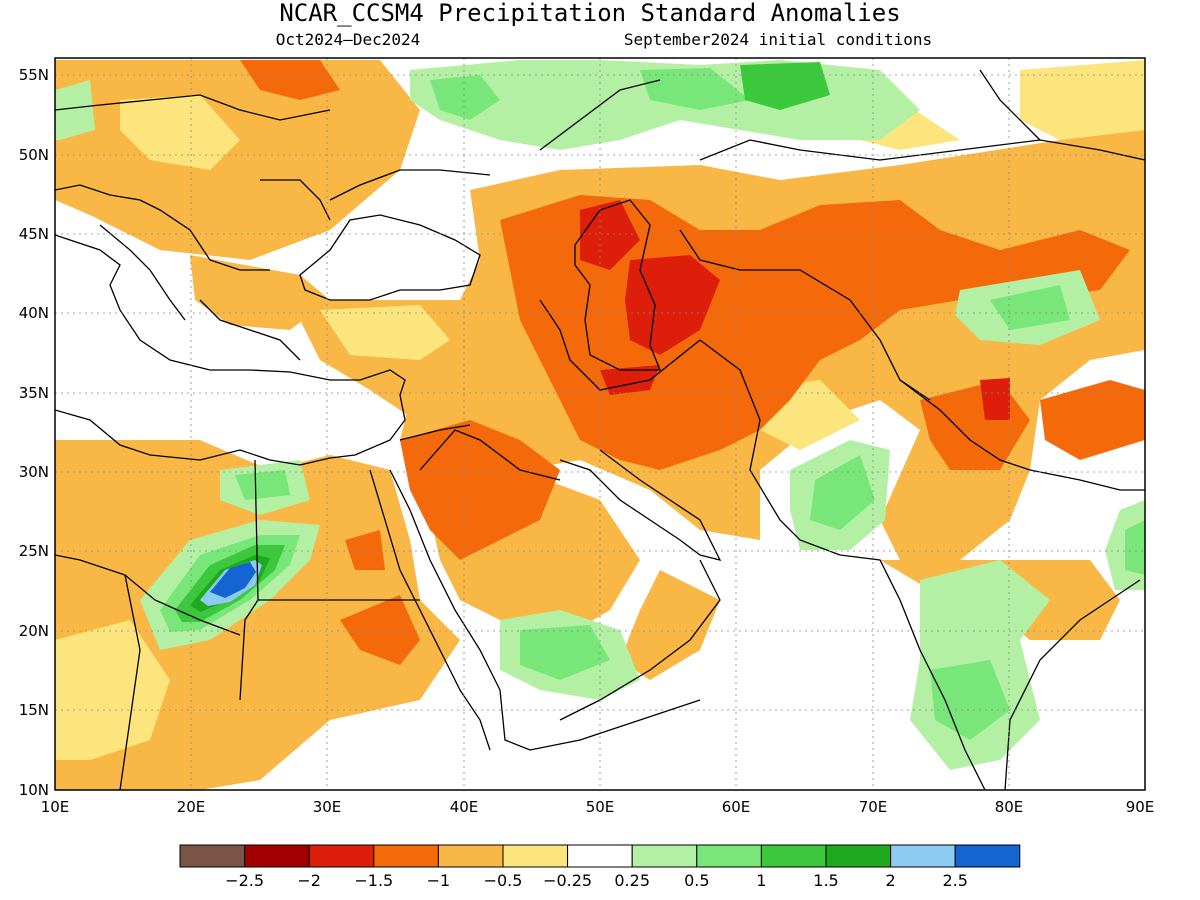 This screenshot has height=900, width=1200. I want to click on lon-tick-label: 60E, so click(736, 807).